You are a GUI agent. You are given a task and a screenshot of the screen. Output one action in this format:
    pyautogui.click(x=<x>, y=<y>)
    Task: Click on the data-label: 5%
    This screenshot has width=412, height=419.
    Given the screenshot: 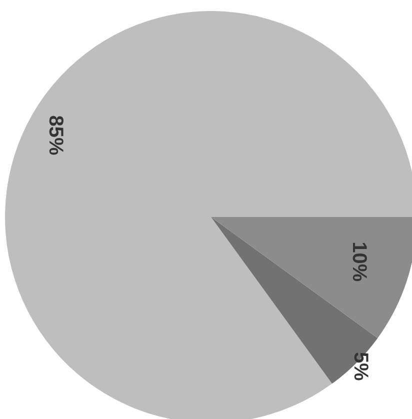 What is the action you would take?
    pyautogui.click(x=360, y=367)
    